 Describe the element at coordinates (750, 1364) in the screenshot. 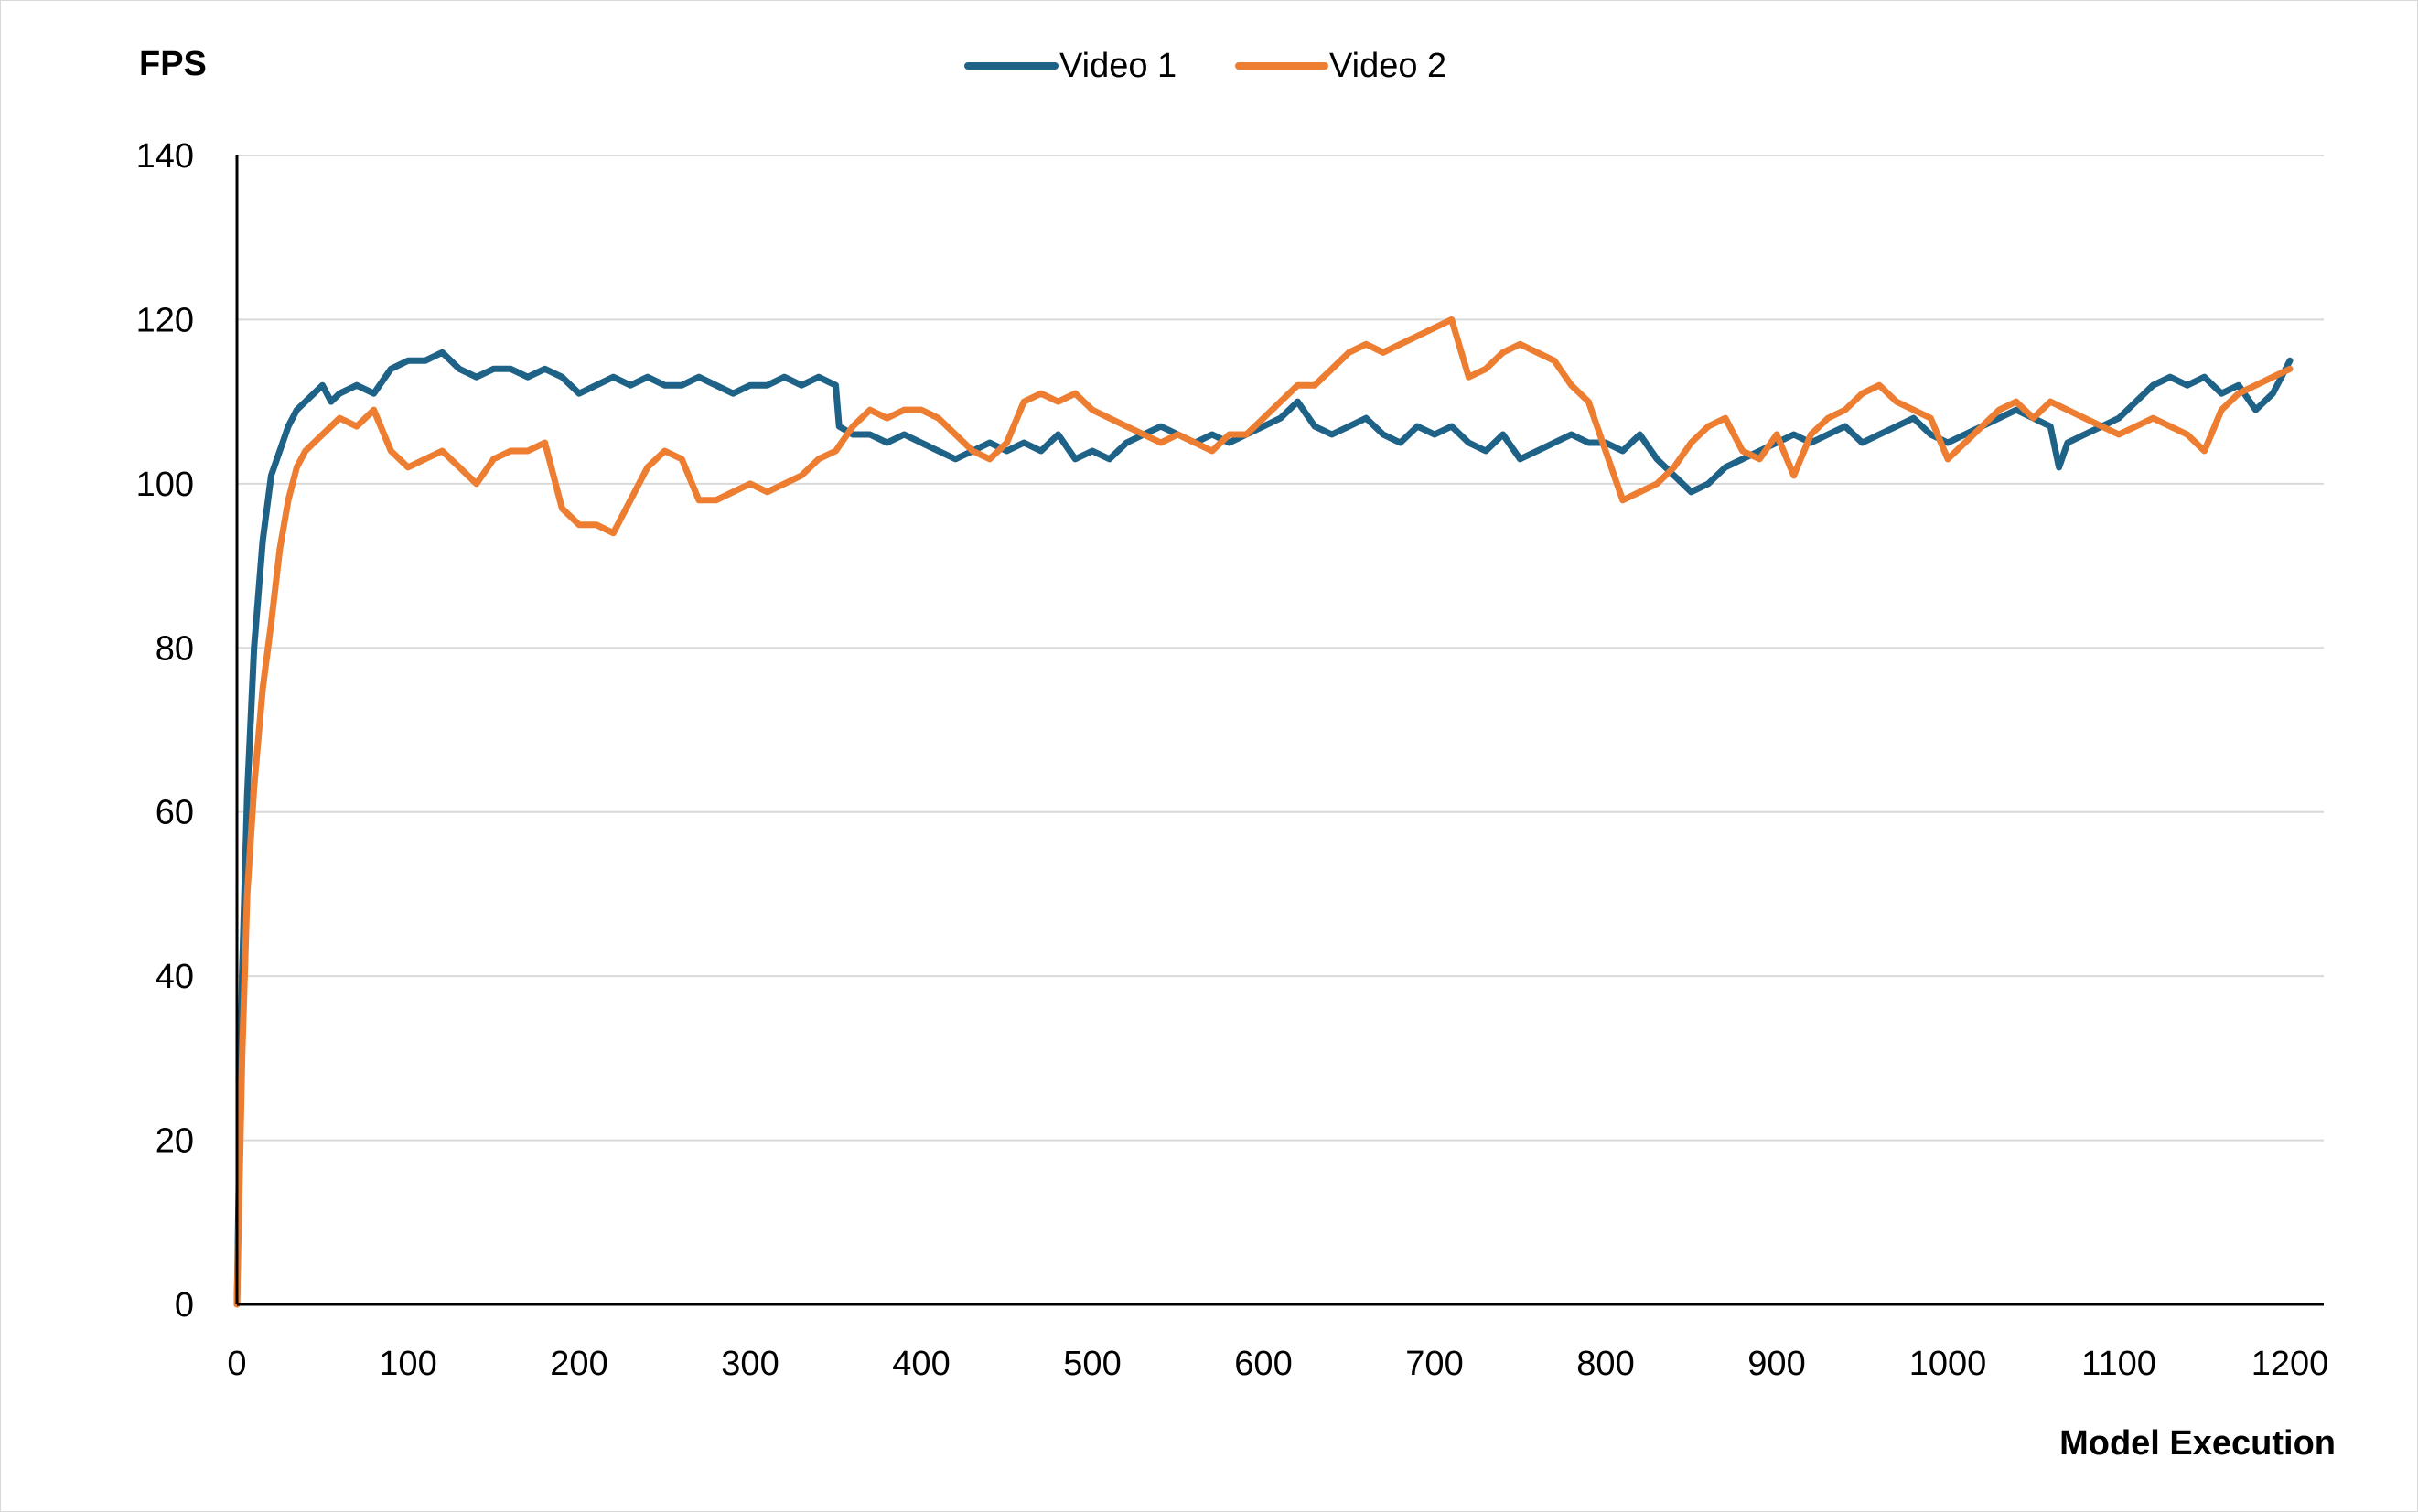

I see `x-tick-label: 300` at that location.